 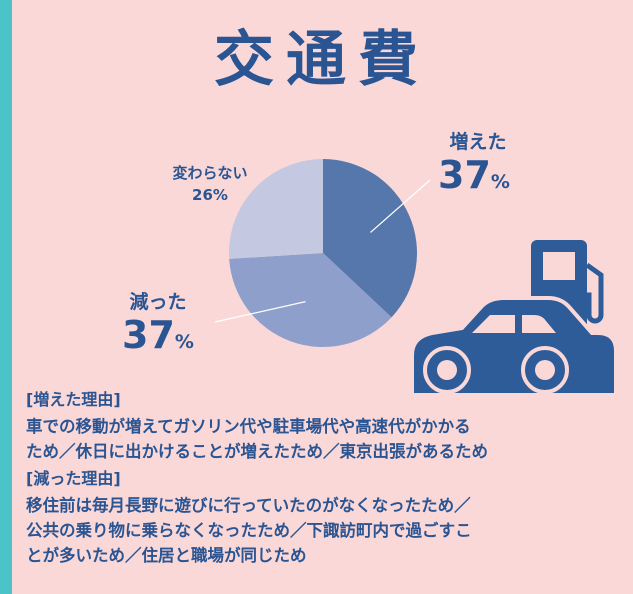 I want to click on slice-name: 減った, so click(x=157, y=301).